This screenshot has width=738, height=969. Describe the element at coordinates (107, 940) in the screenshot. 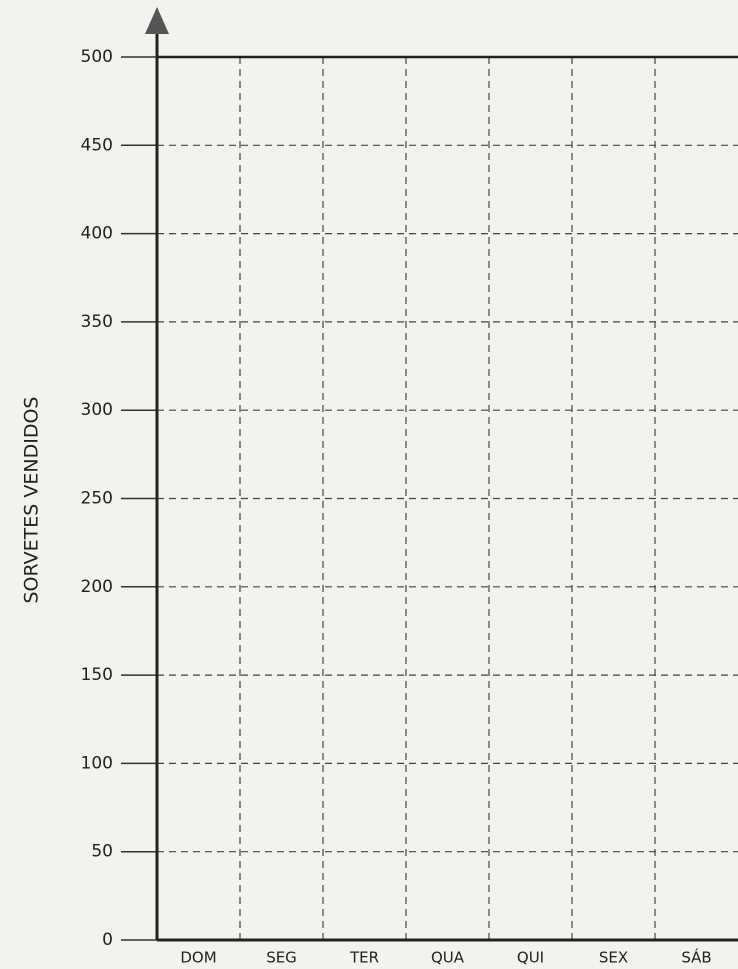

I see `y-tick-label: 0` at that location.